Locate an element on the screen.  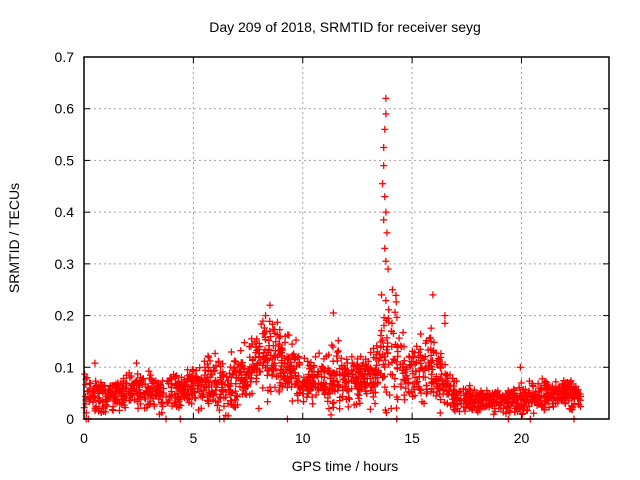
y-tick-label: 0 is located at coordinates (70, 419).